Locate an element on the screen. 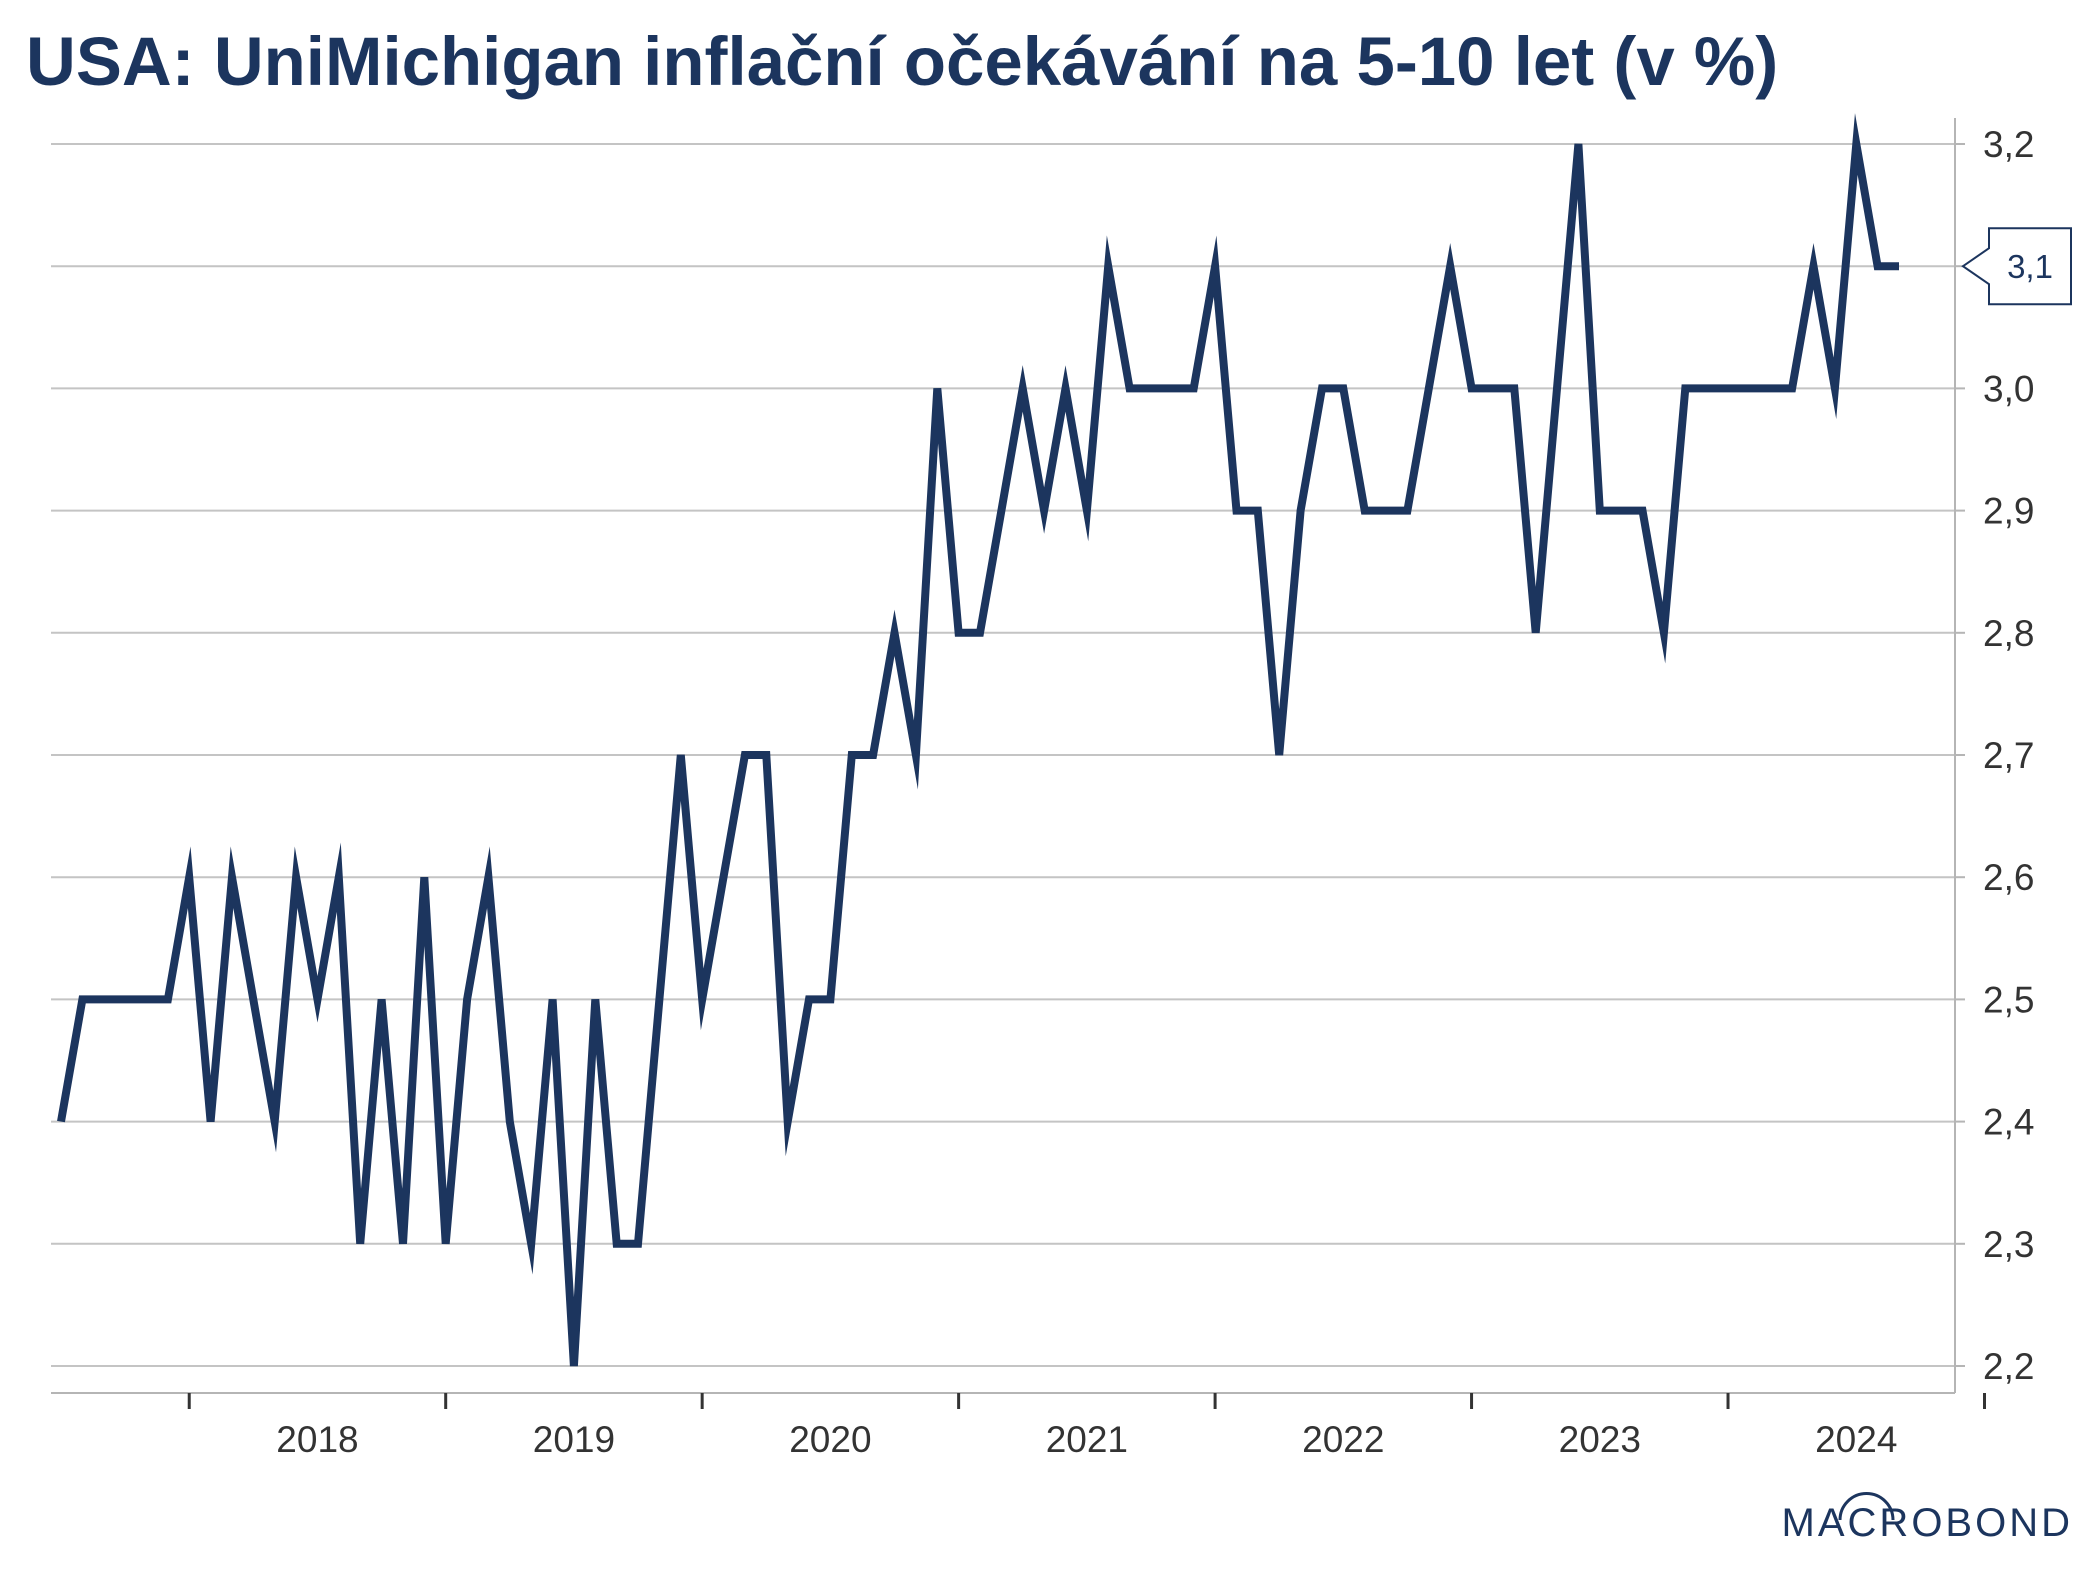 Image resolution: width=2093 pixels, height=1570 pixels. y-tick-label: 2,8 is located at coordinates (2008, 633).